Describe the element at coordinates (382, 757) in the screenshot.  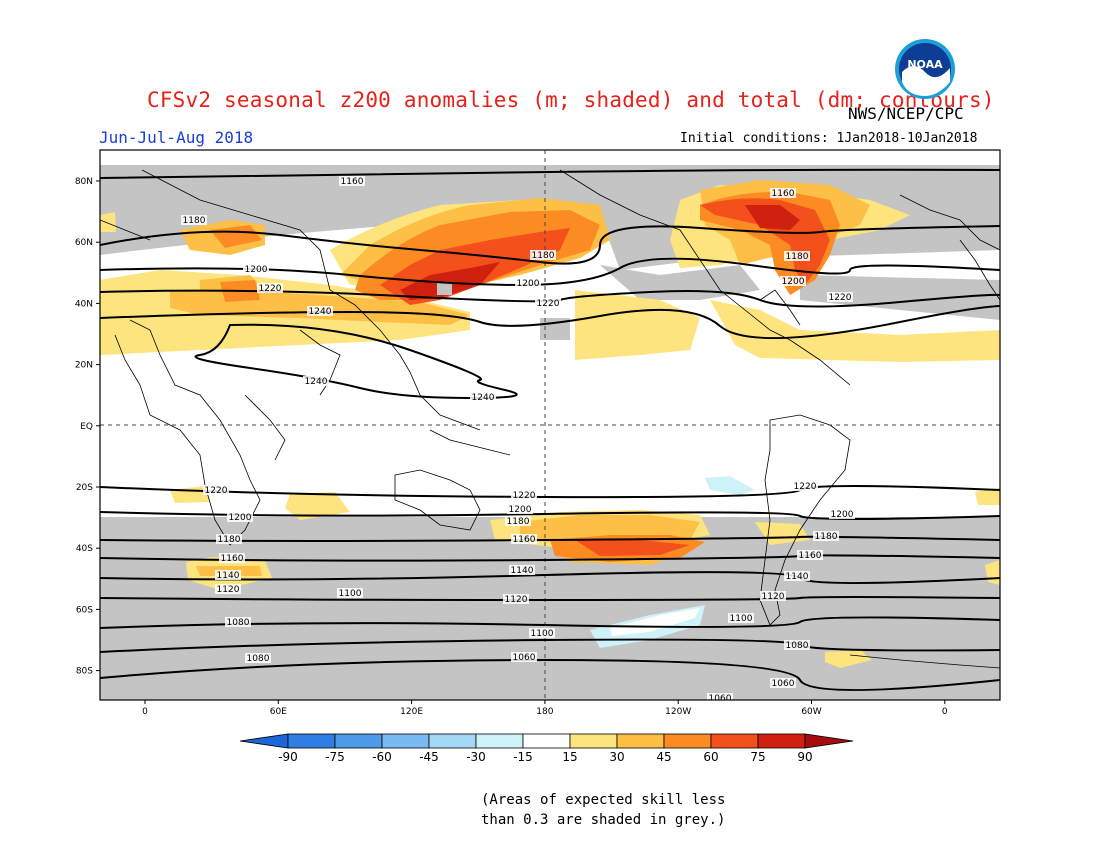
I see `colorbar-tick-label: -60` at that location.